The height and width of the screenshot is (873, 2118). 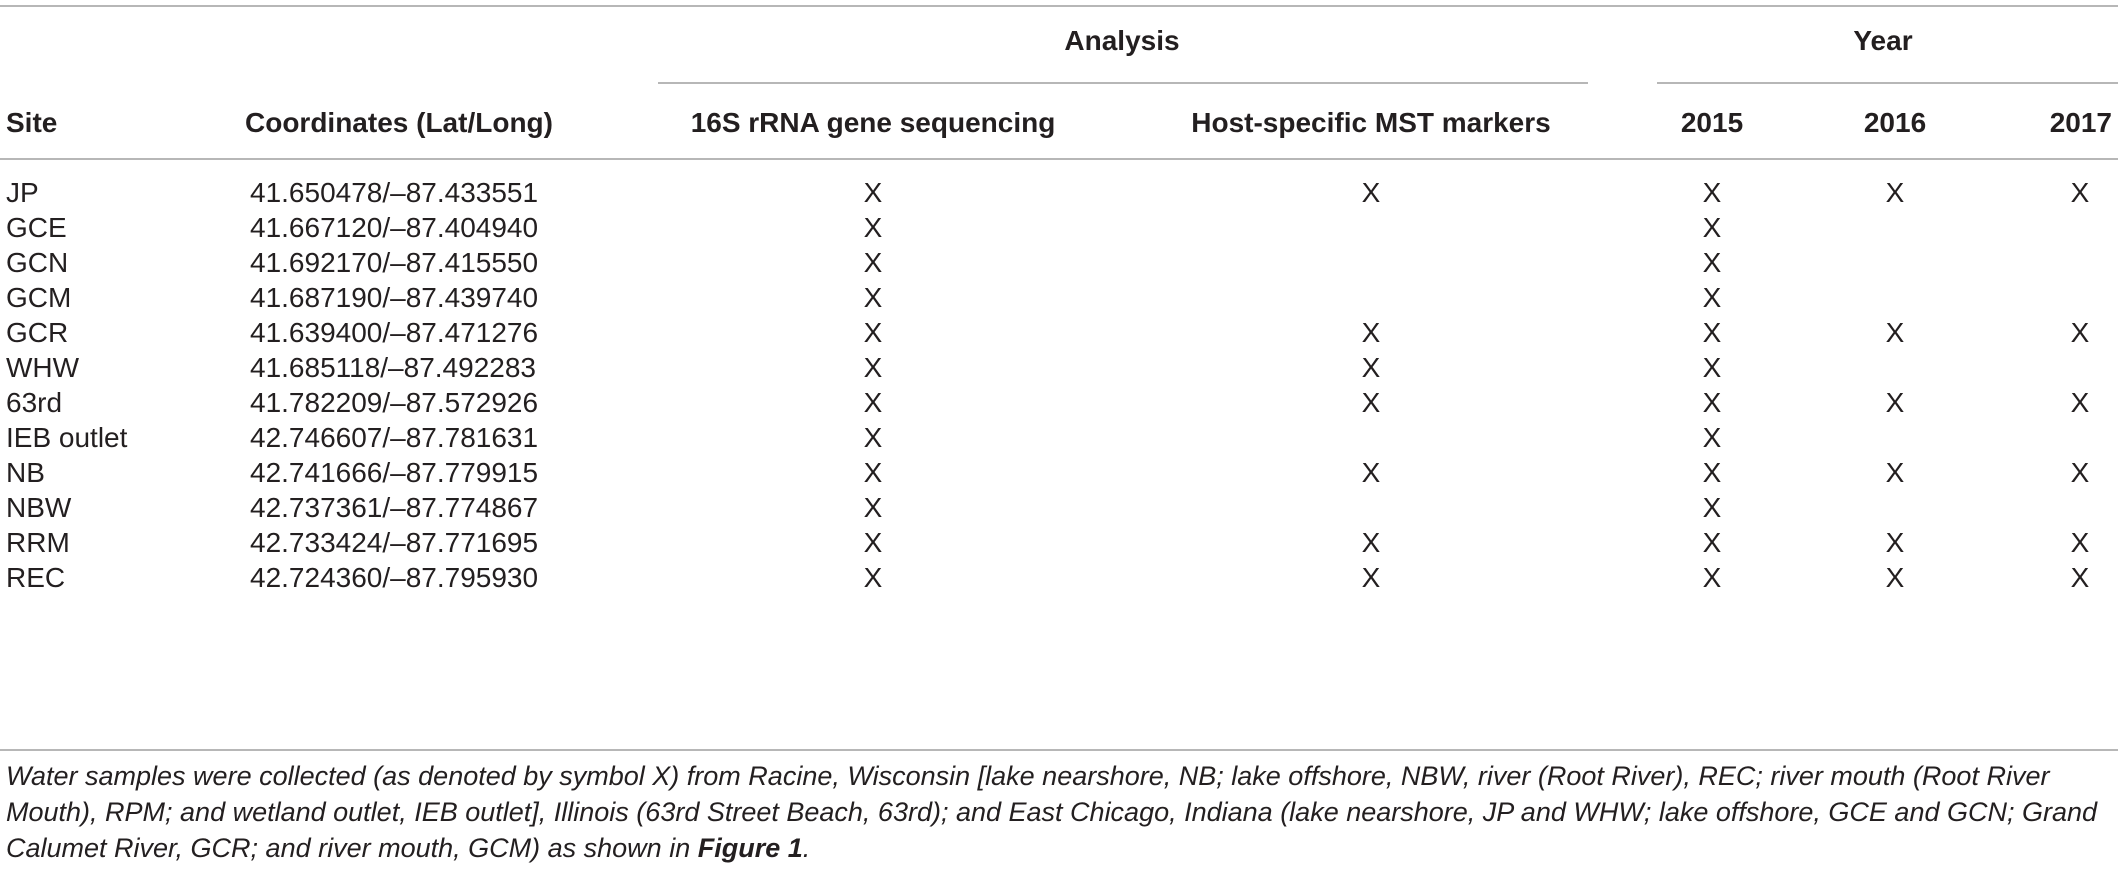 What do you see at coordinates (394, 507) in the screenshot?
I see `cell-coordinates: 42.737361/–87.774867` at bounding box center [394, 507].